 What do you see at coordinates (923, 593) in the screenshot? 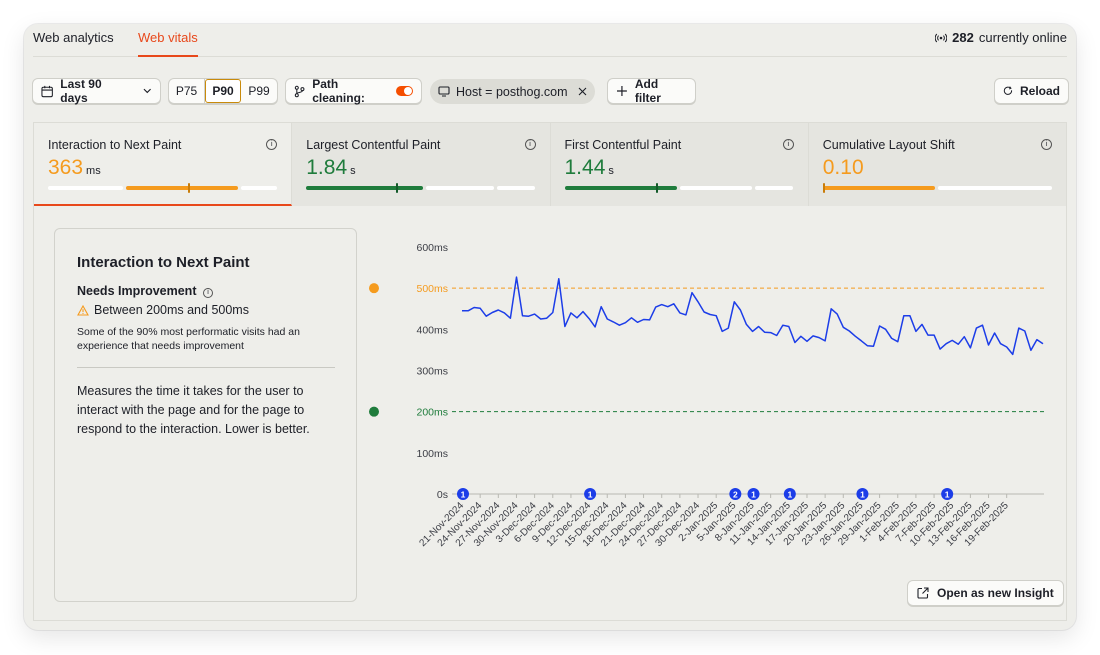
I see `external-link-icon` at bounding box center [923, 593].